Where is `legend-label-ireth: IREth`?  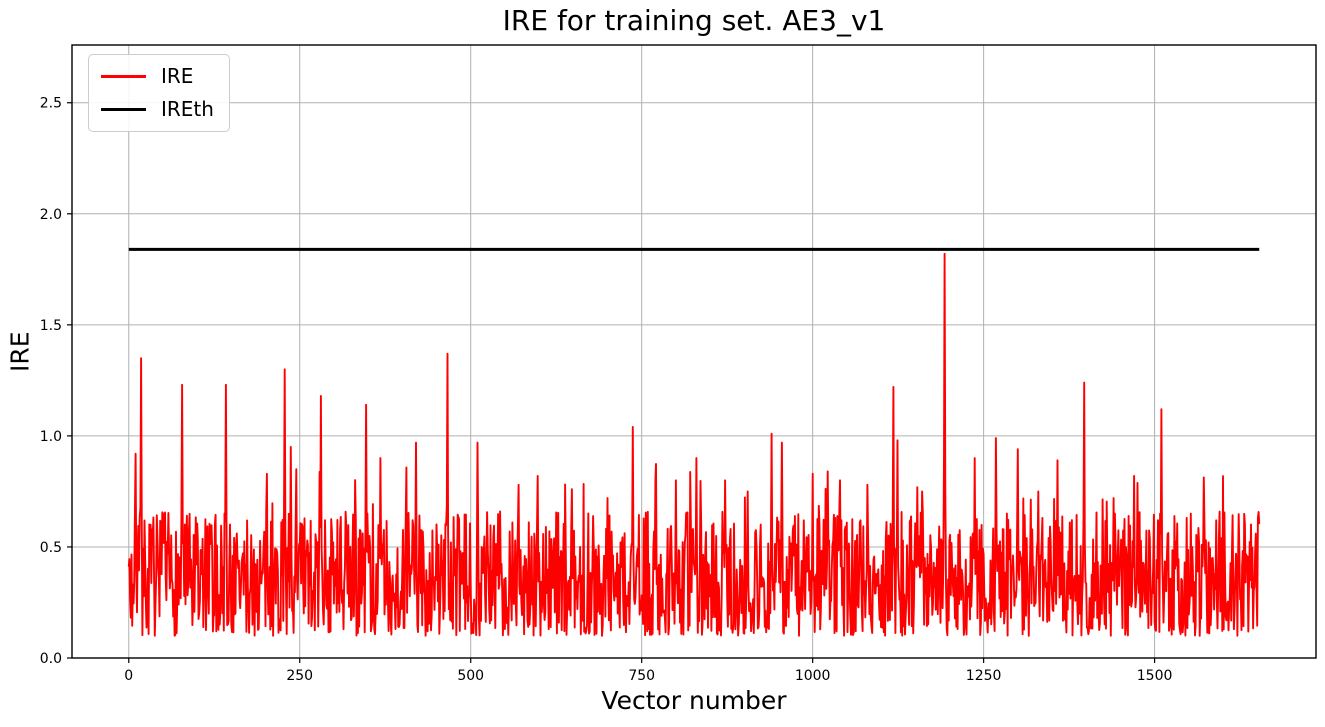
legend-label-ireth: IREth is located at coordinates (187, 109).